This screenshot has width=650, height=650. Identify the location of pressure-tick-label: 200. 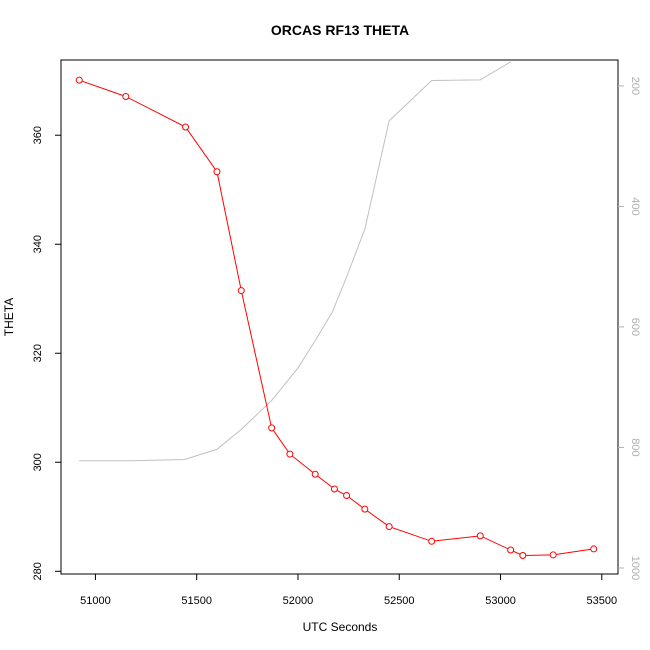
(635, 86).